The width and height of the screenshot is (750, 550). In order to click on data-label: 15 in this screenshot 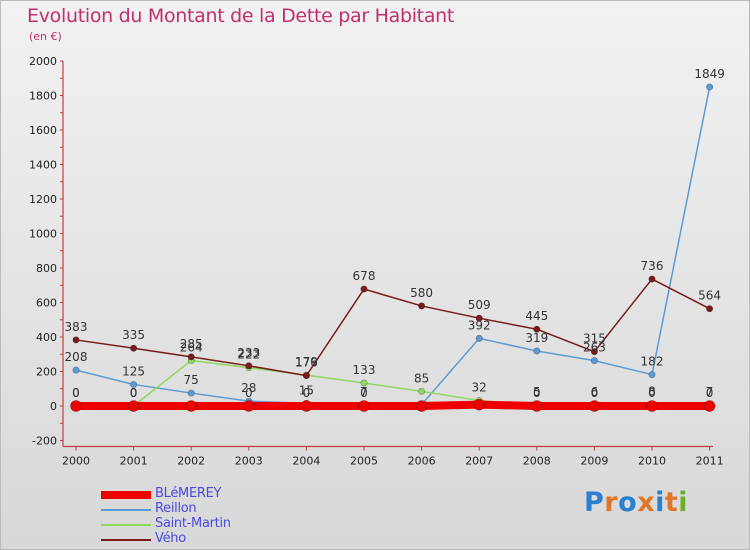, I will do `click(306, 390)`.